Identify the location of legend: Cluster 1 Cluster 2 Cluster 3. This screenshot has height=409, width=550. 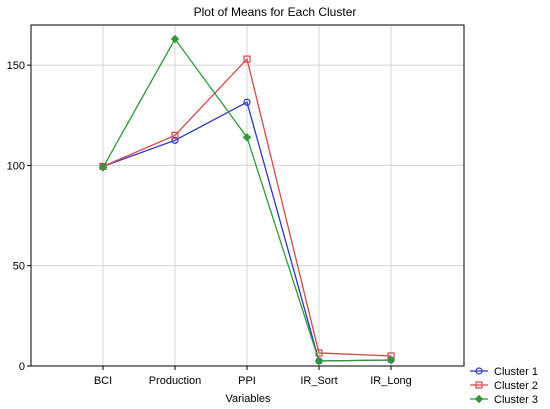
(504, 386).